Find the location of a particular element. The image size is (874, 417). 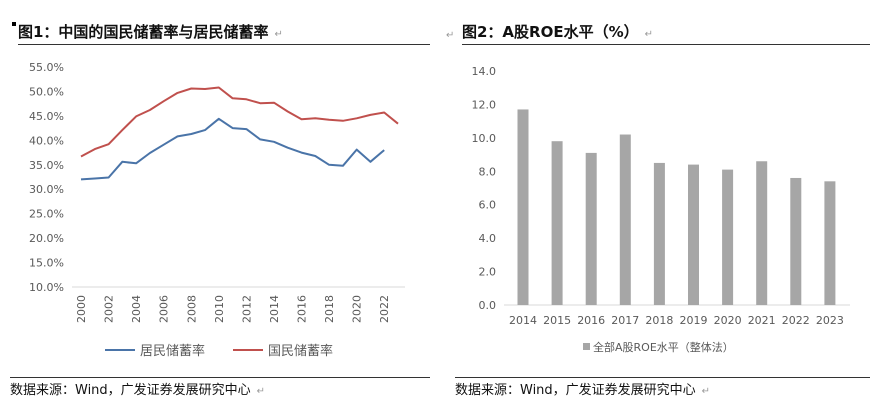

x-tick-label: 2012 is located at coordinates (246, 309).